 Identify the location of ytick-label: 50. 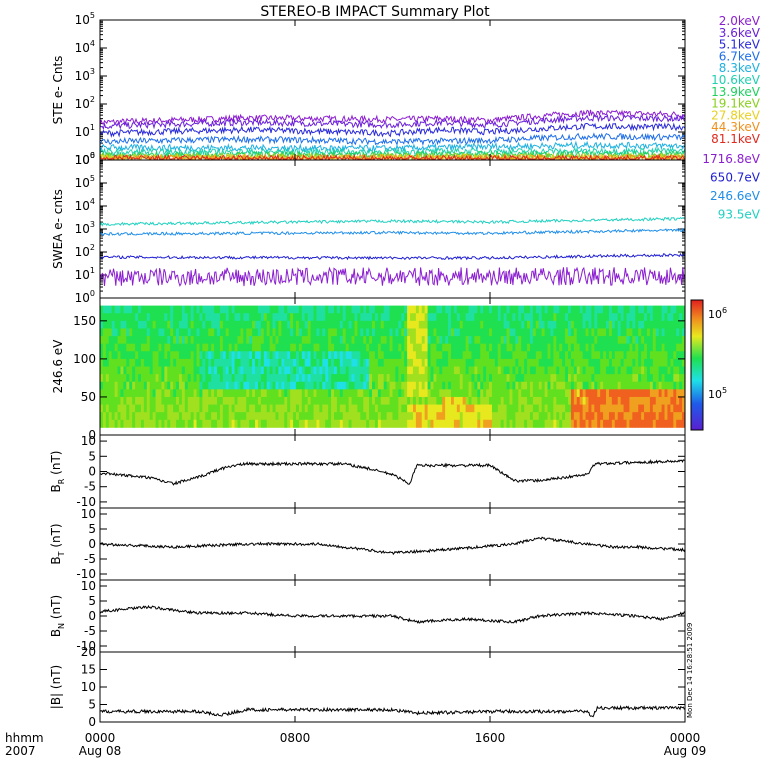
(88, 397).